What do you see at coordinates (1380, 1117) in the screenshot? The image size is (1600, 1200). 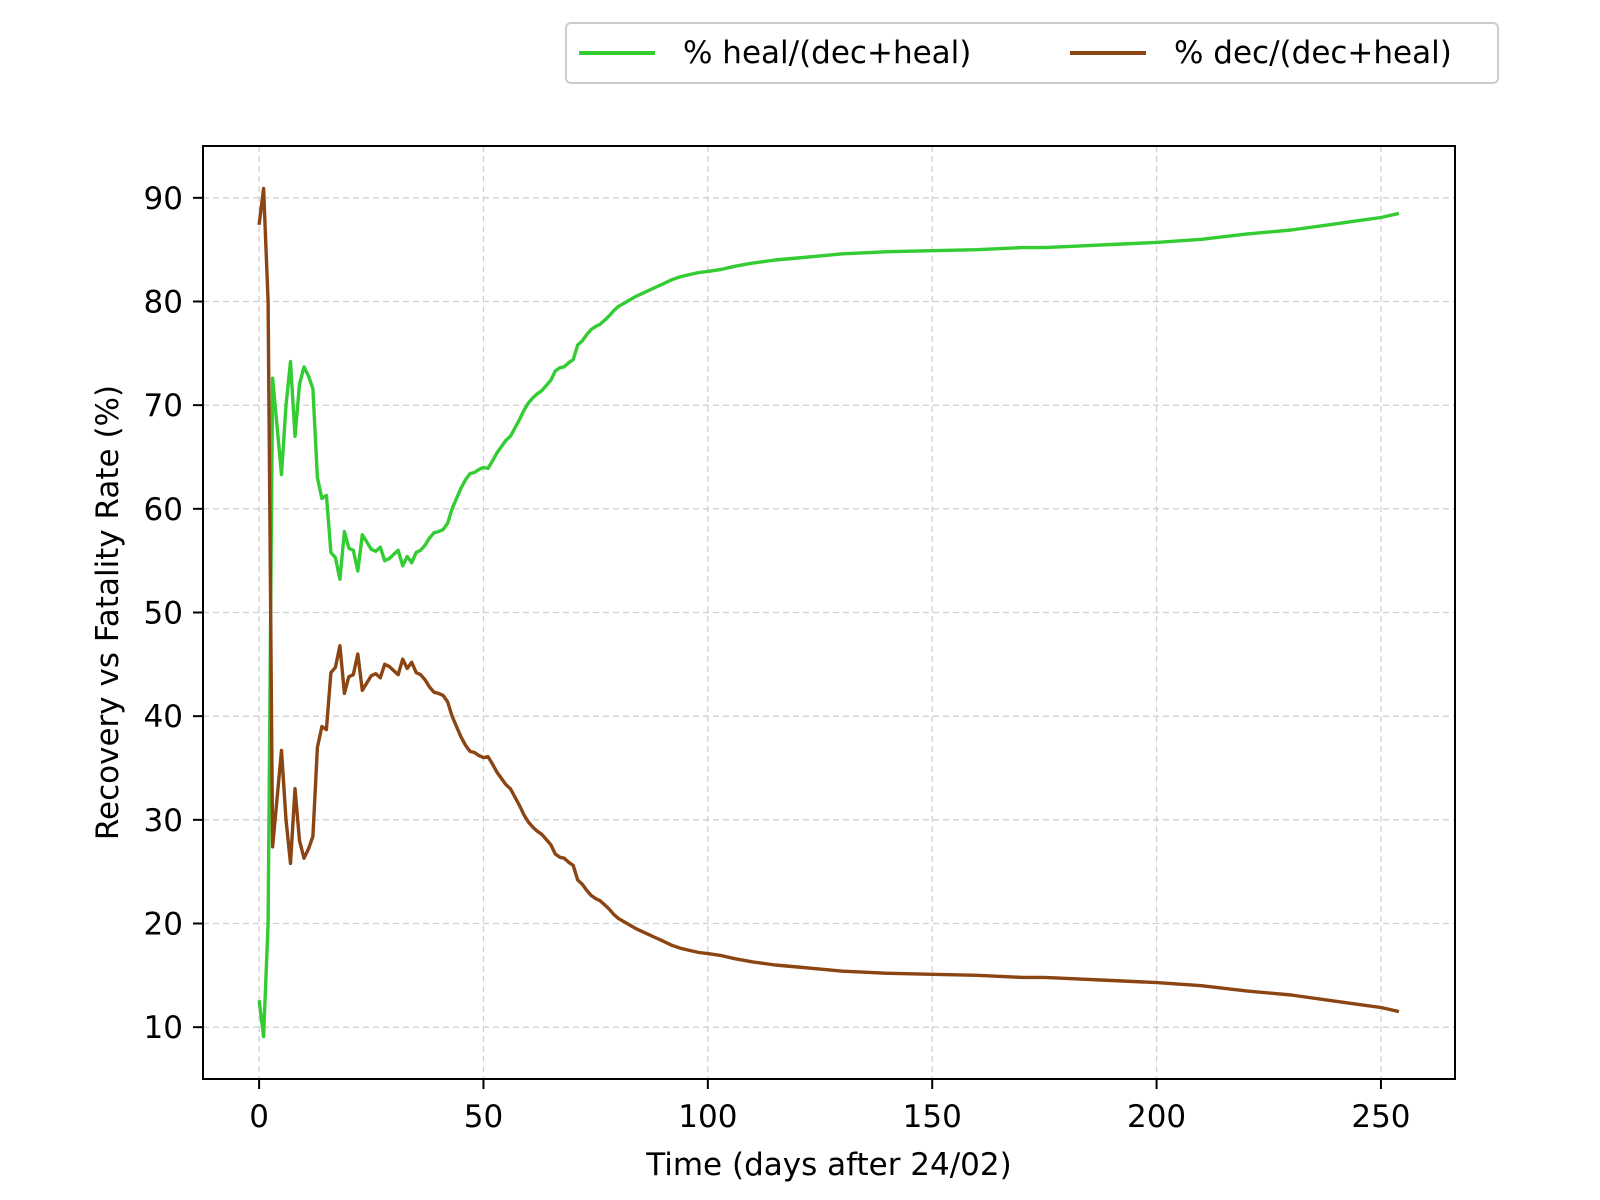 I see `x-tick-label: 250` at bounding box center [1380, 1117].